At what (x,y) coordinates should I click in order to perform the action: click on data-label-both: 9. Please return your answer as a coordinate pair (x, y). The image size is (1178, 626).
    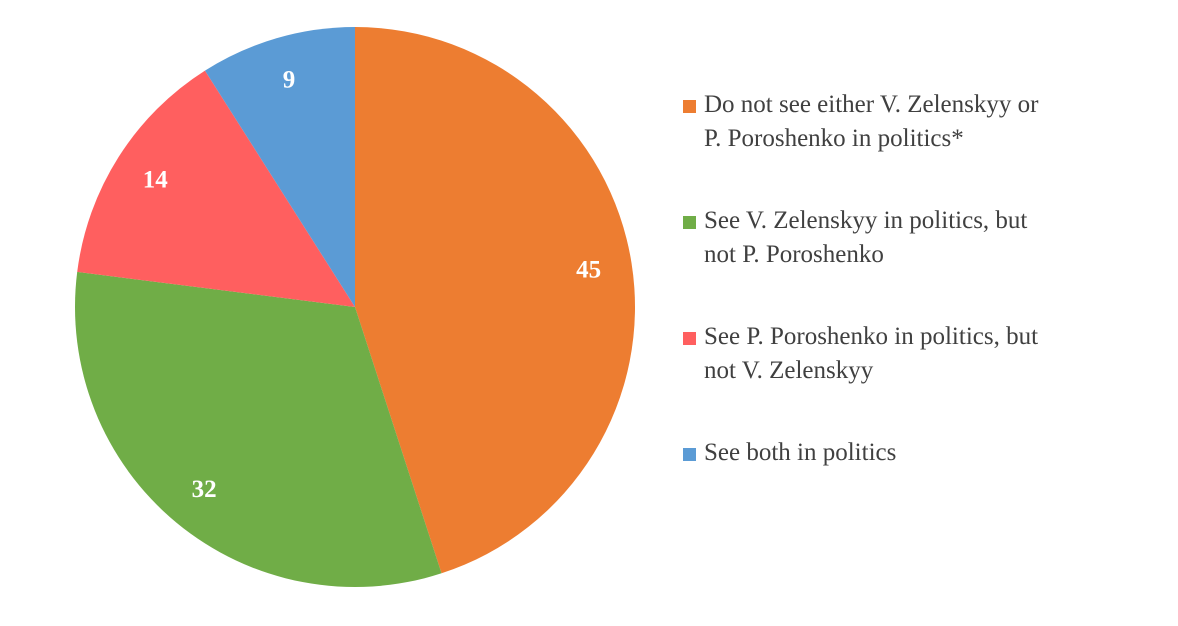
    Looking at the image, I should click on (289, 79).